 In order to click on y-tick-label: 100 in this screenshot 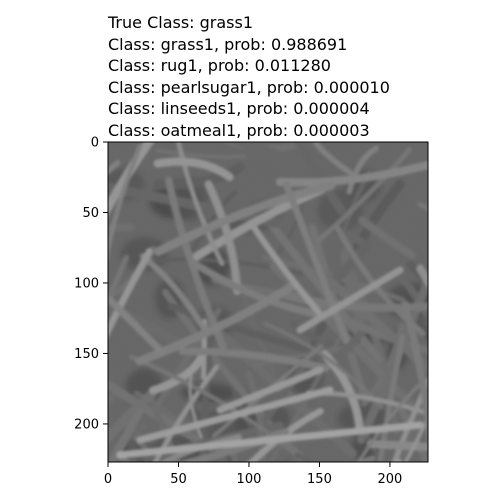, I will do `click(86, 283)`.